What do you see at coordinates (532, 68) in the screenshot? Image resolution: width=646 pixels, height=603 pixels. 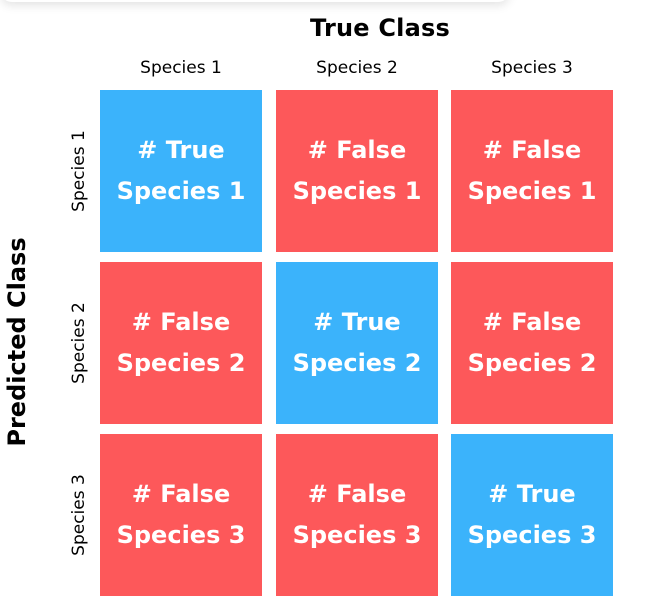 I see `column-label-species-3: Species 3` at bounding box center [532, 68].